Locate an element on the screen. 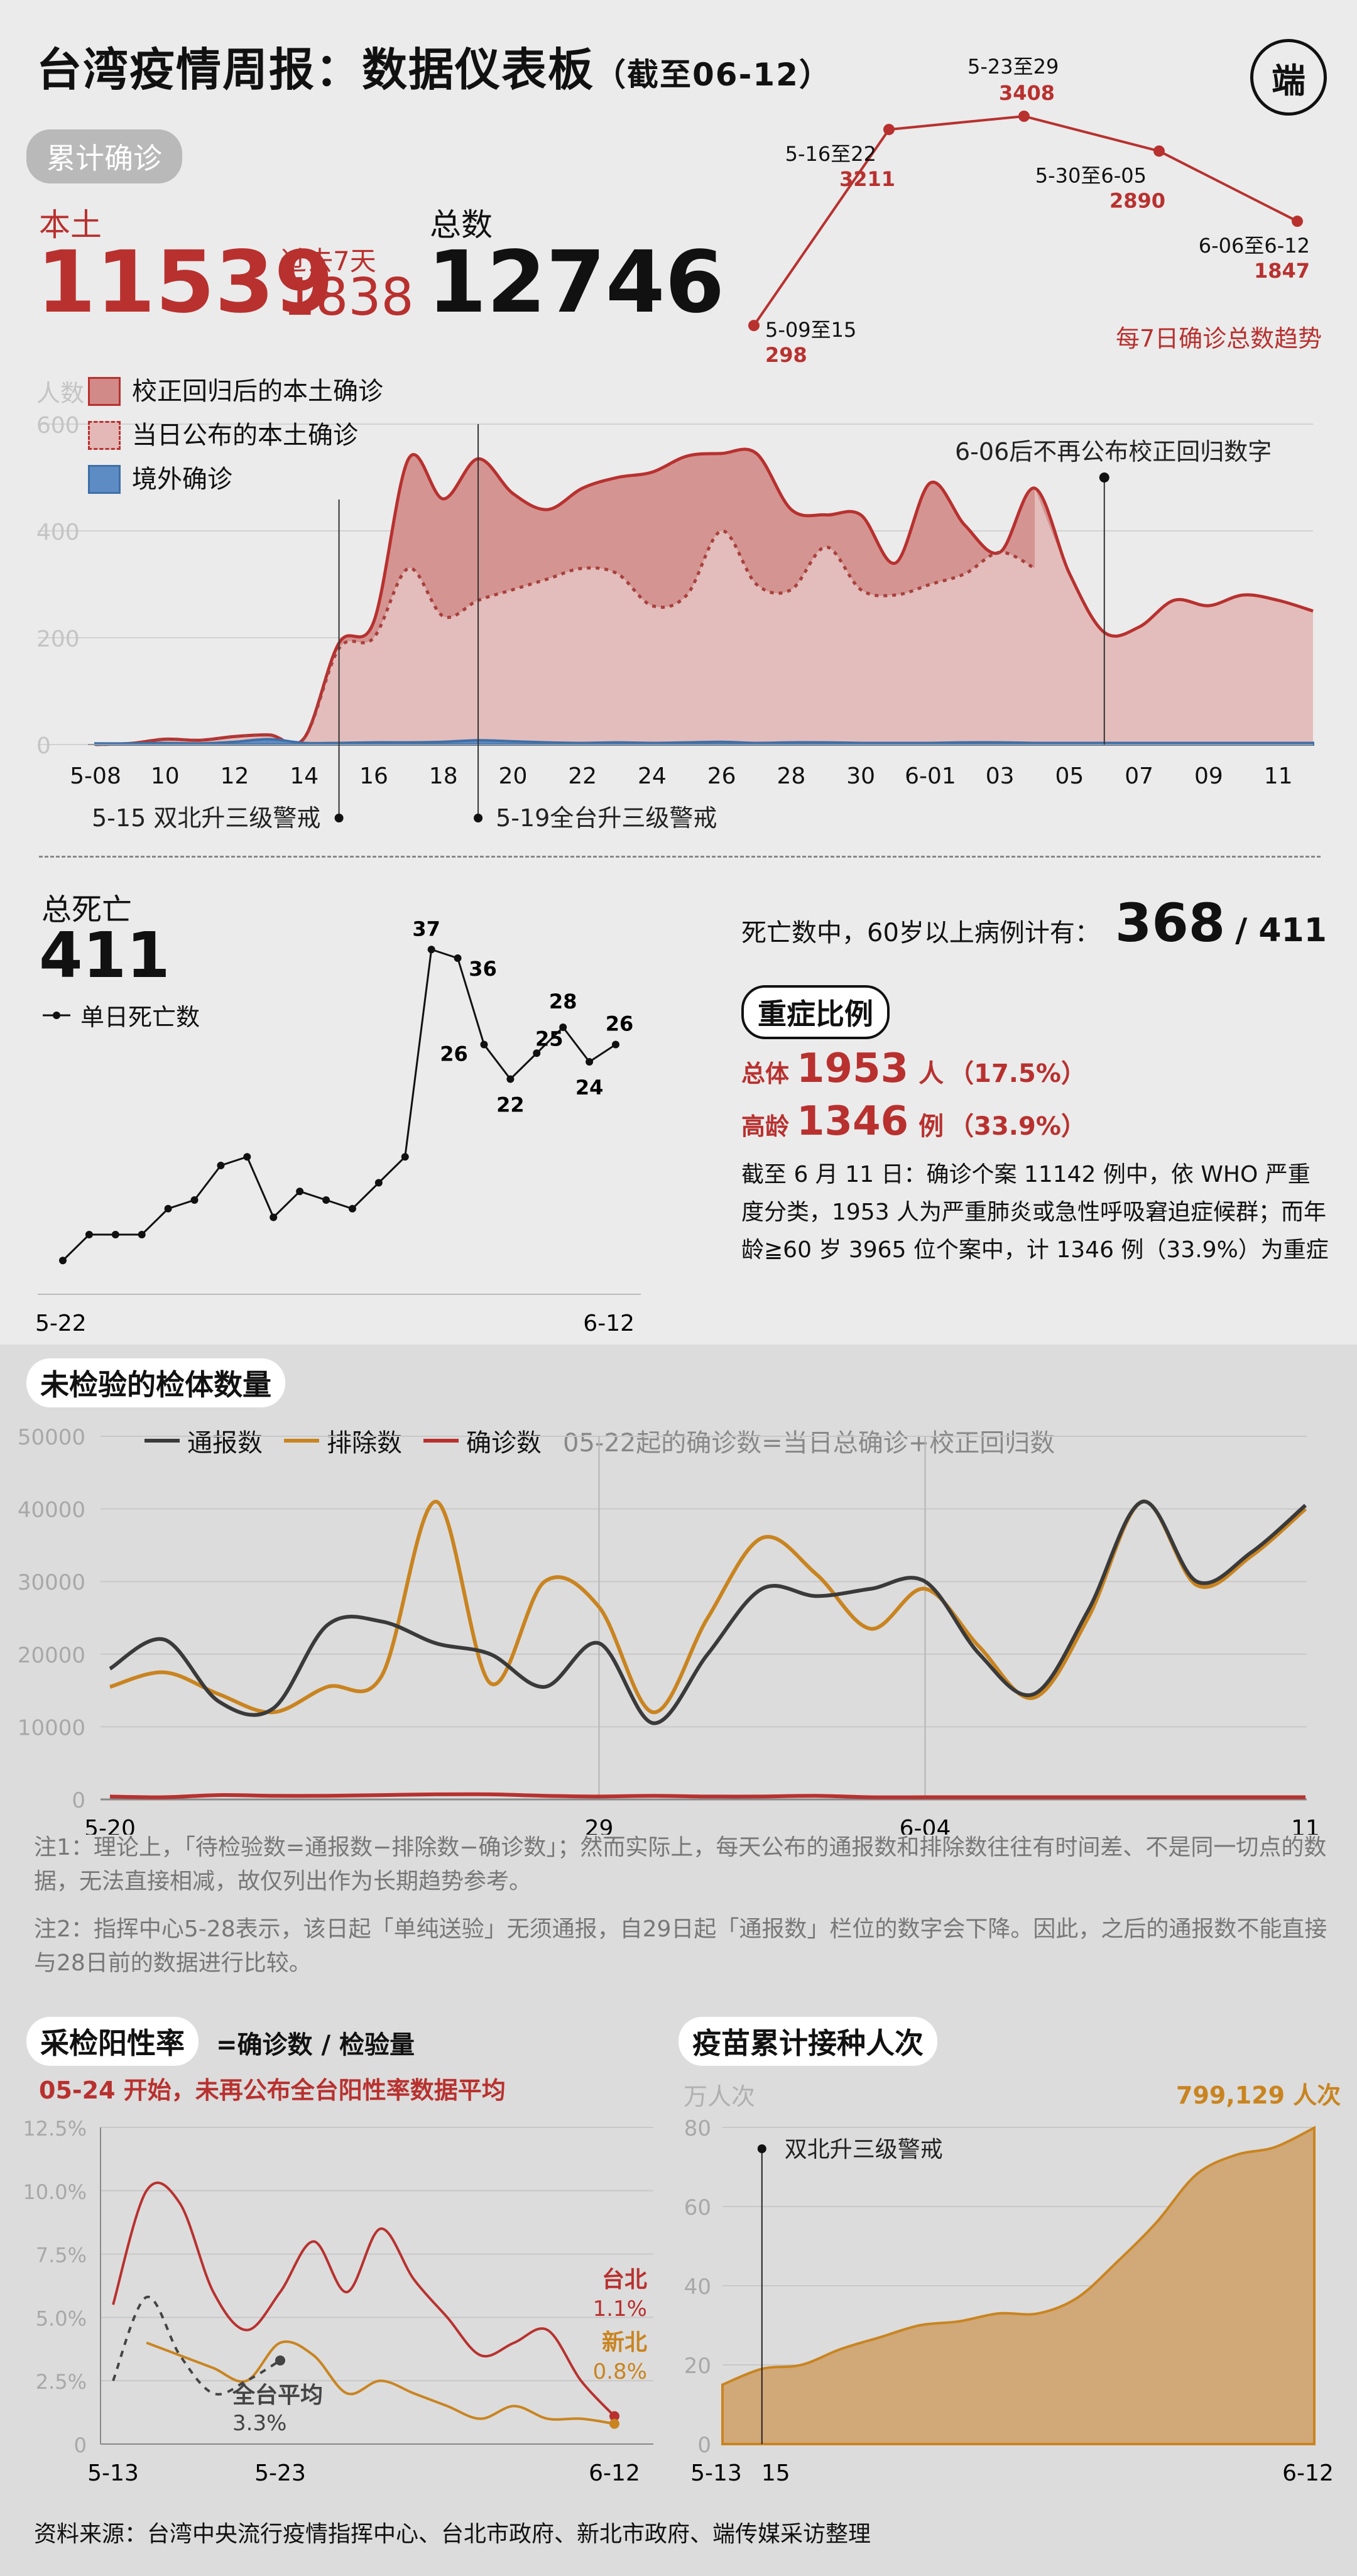 The height and width of the screenshot is (2576, 1357). local-value: 11539 is located at coordinates (185, 282).